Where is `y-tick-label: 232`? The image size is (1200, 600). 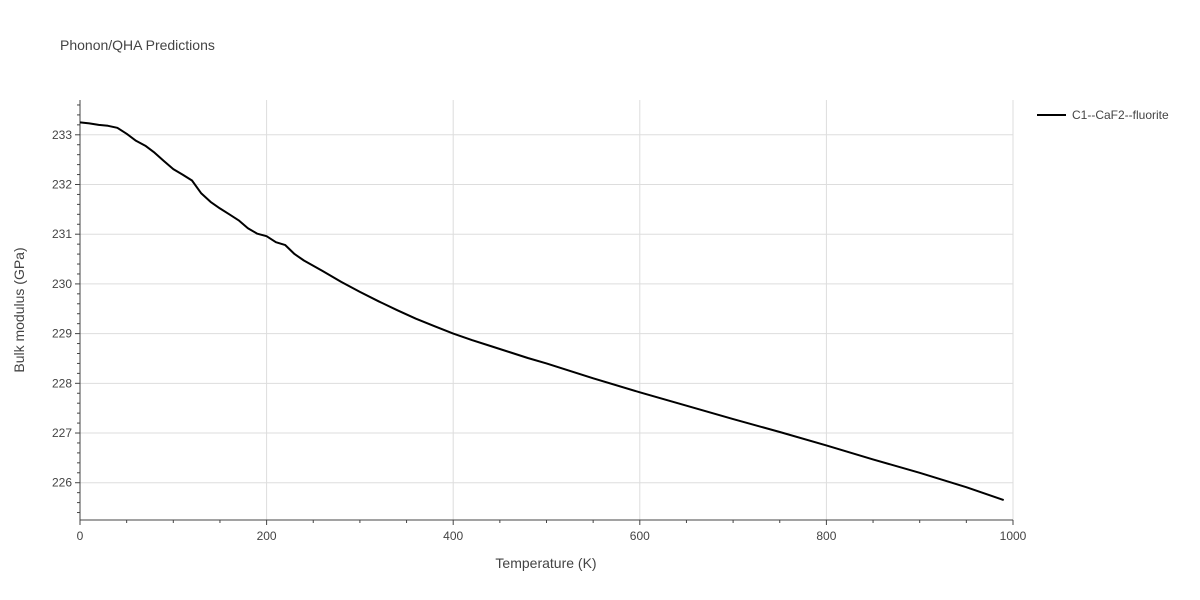
y-tick-label: 232 is located at coordinates (62, 184).